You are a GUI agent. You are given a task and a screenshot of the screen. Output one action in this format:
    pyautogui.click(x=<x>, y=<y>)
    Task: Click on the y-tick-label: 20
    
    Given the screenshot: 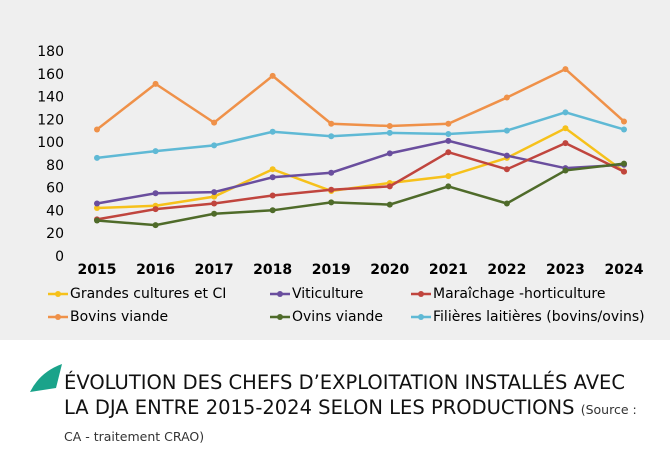 What is the action you would take?
    pyautogui.click(x=55, y=234)
    